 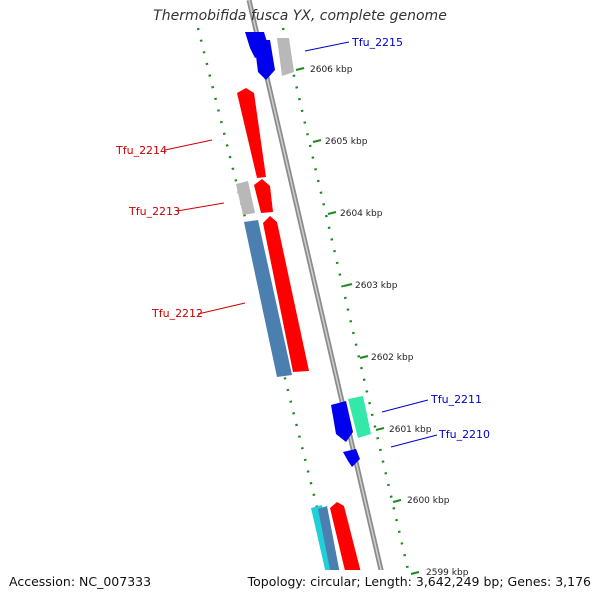 I want to click on scale-label-2605: 2605 kbp, so click(x=346, y=142).